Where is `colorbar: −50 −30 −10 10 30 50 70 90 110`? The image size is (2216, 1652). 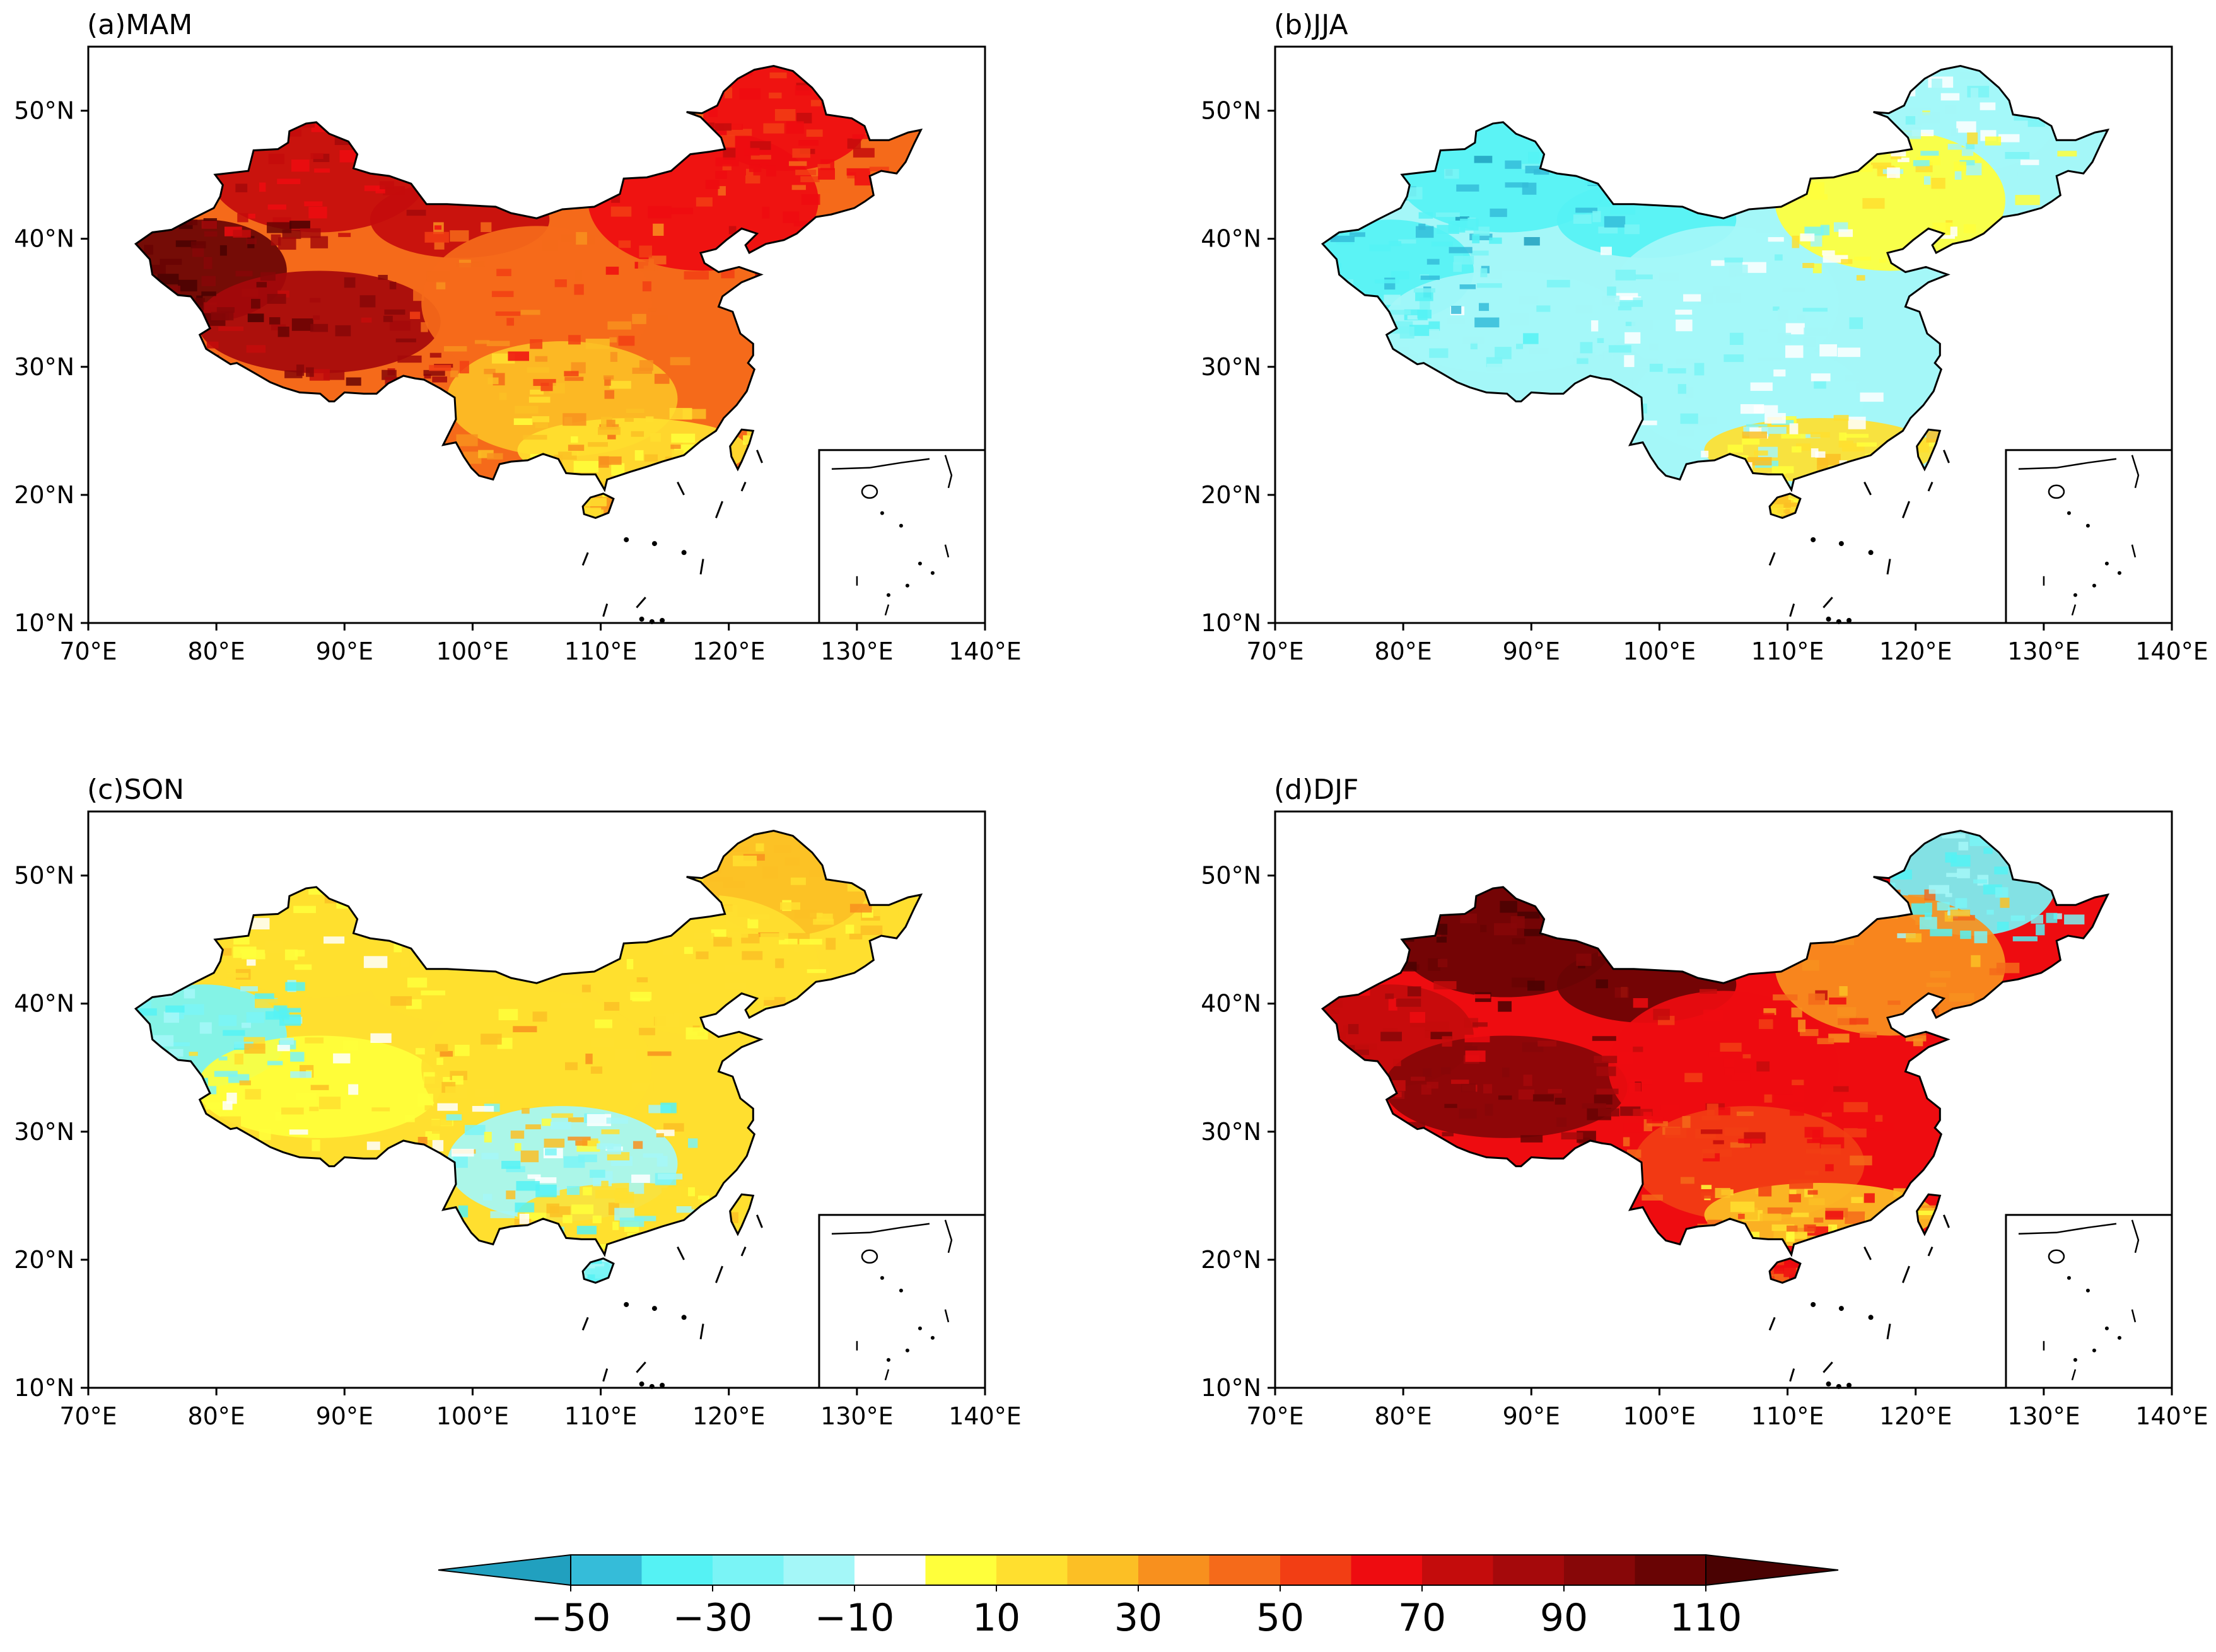 colorbar: −50 −30 −10 10 30 50 70 90 110 is located at coordinates (1138, 1597).